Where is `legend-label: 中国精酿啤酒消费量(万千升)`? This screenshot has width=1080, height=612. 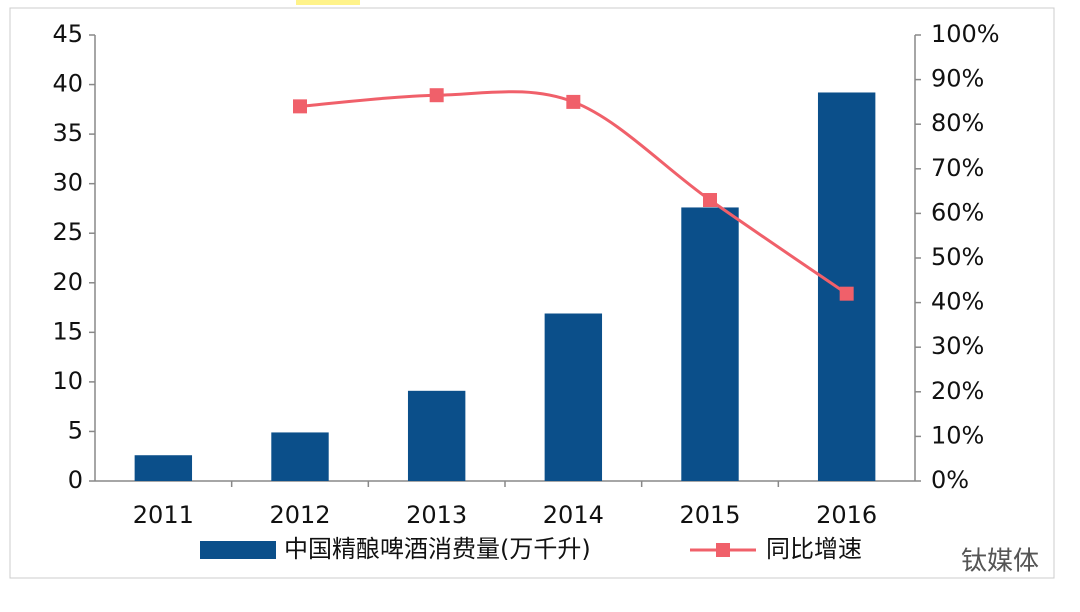
legend-label: 中国精酿啤酒消费量(万千升) is located at coordinates (437, 549).